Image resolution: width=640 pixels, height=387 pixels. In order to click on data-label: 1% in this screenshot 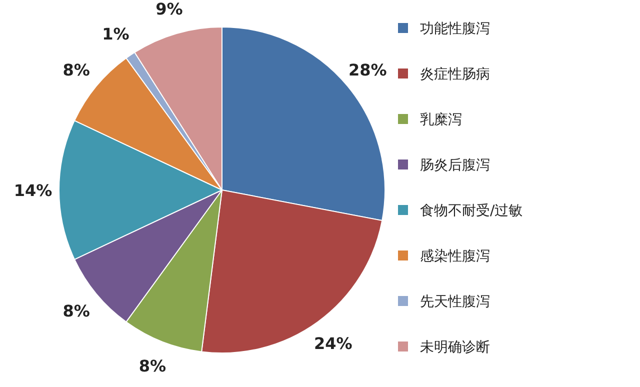, I will do `click(116, 34)`.